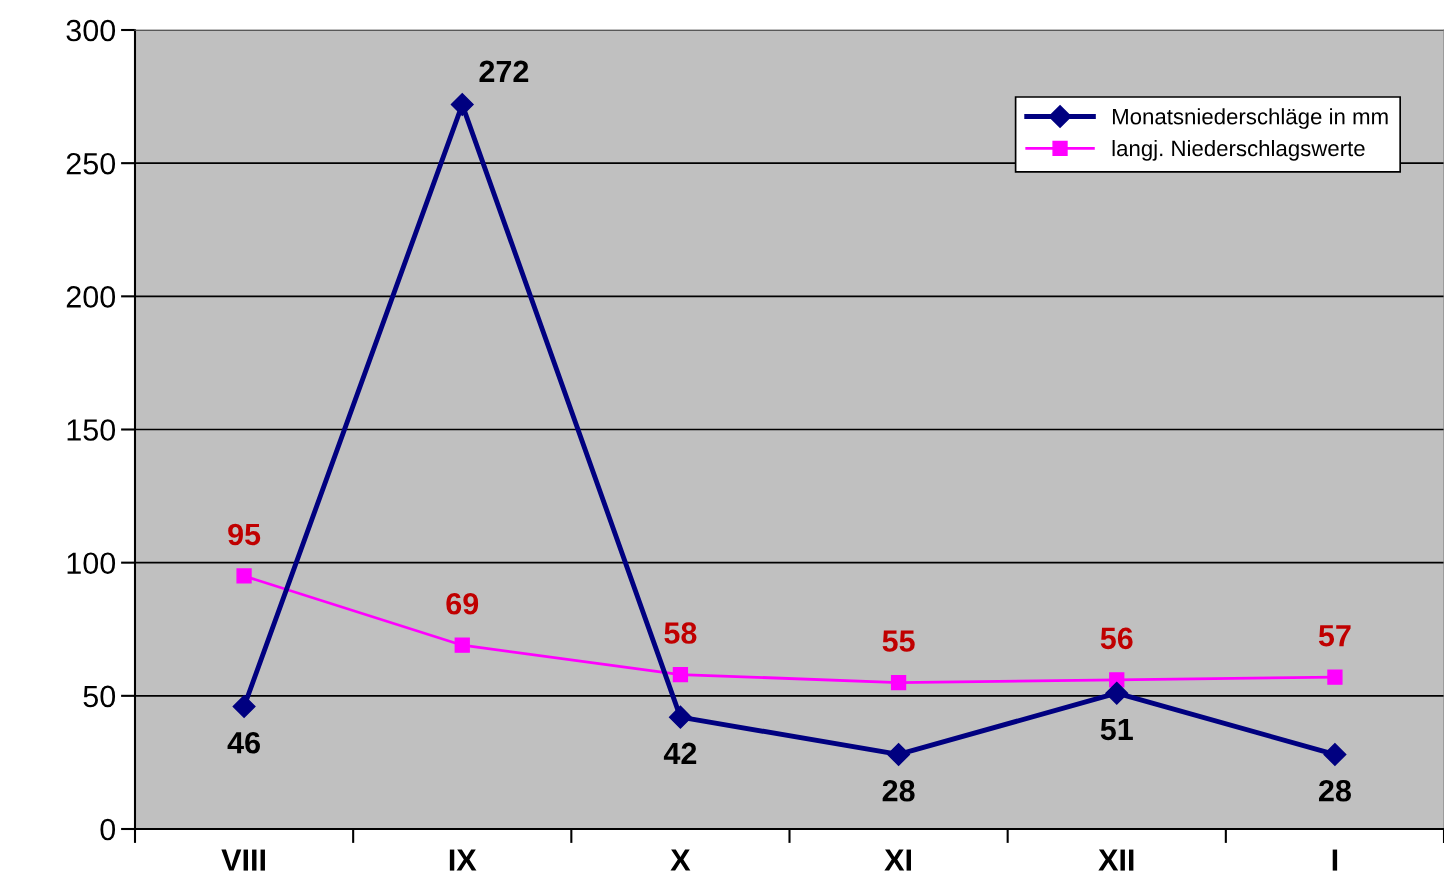 The height and width of the screenshot is (894, 1444). I want to click on legend-label: Monatsniederschläge in mm, so click(1250, 118).